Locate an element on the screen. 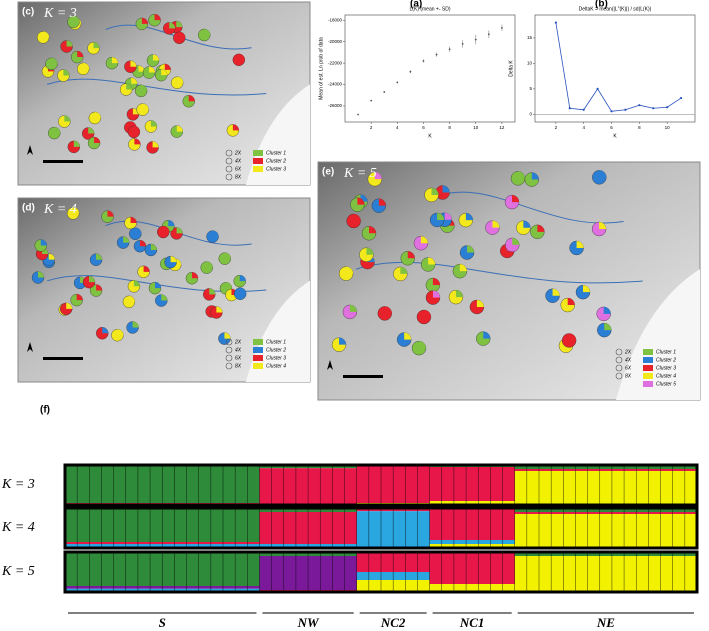 The width and height of the screenshot is (709, 631). size-legend-label: 6X is located at coordinates (238, 358).